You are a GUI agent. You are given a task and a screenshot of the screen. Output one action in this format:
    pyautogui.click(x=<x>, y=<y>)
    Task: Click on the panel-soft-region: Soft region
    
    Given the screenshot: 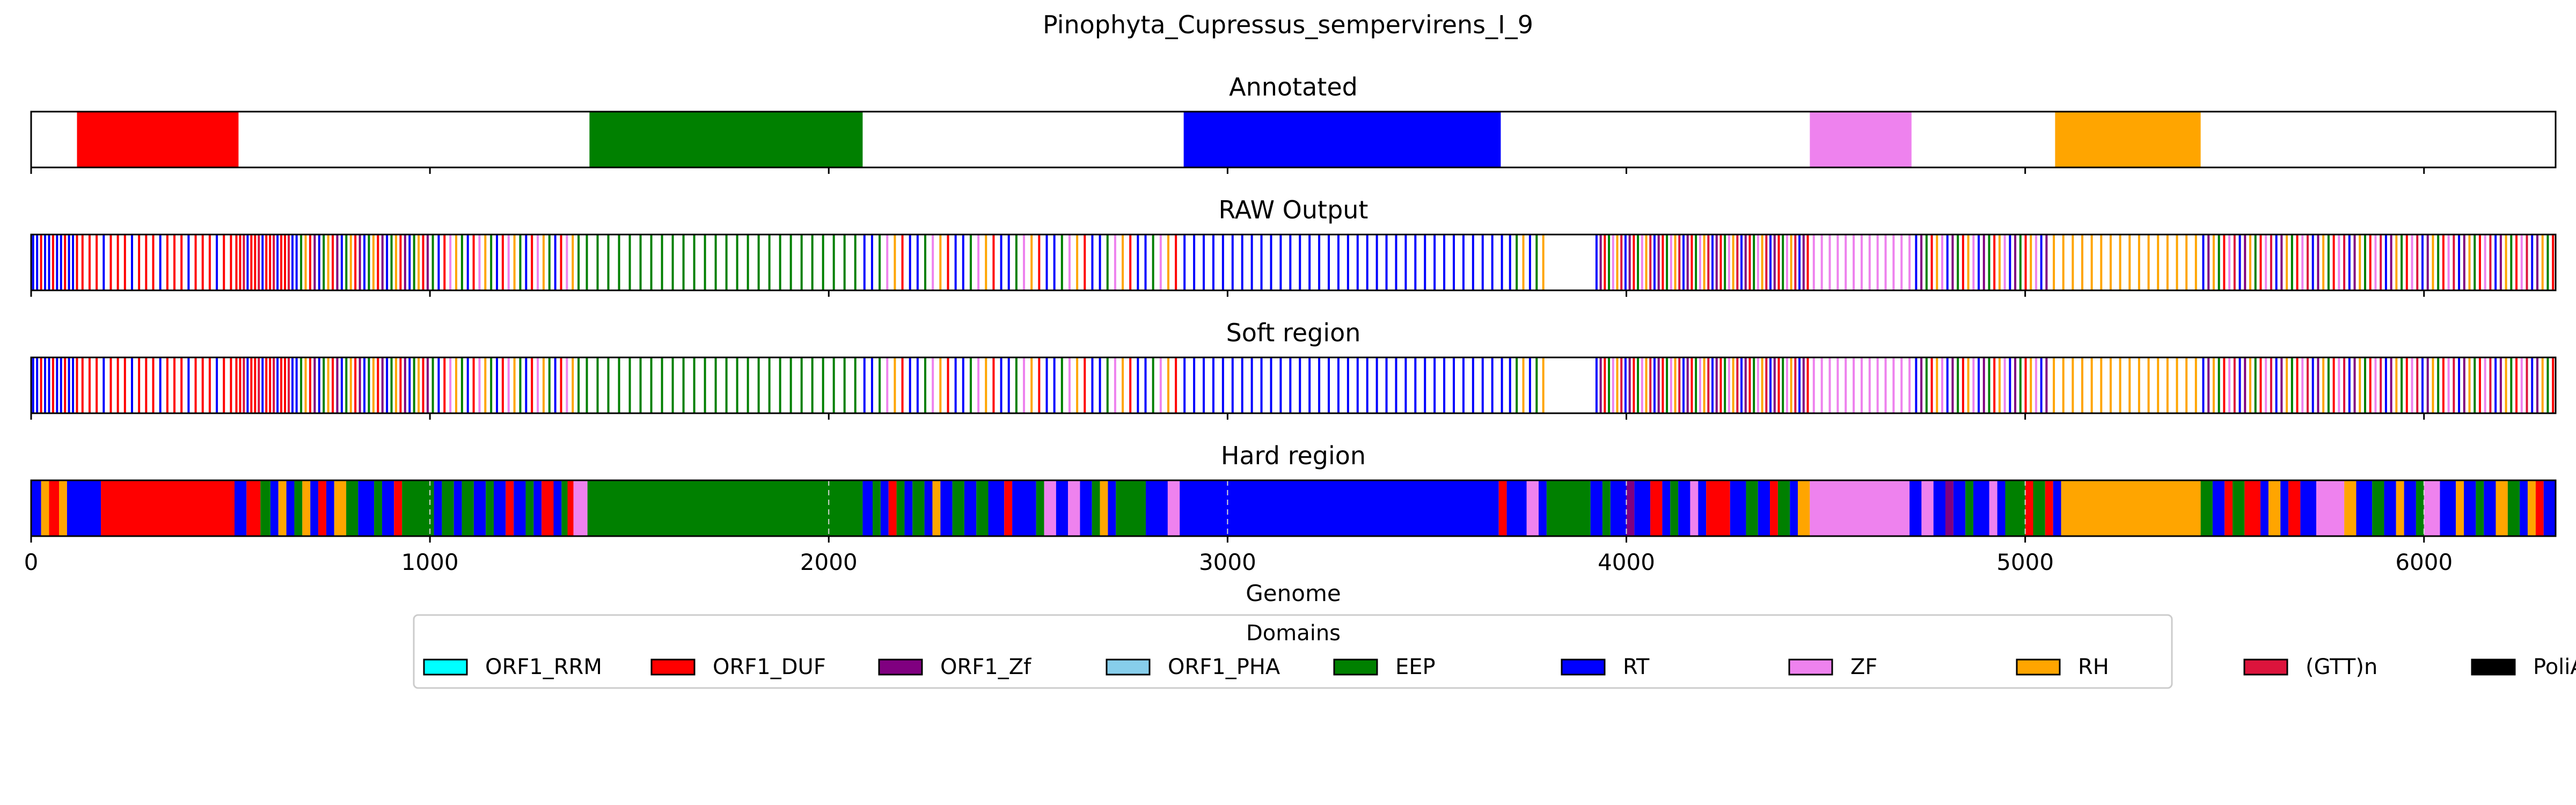 What is the action you would take?
    pyautogui.click(x=1293, y=369)
    